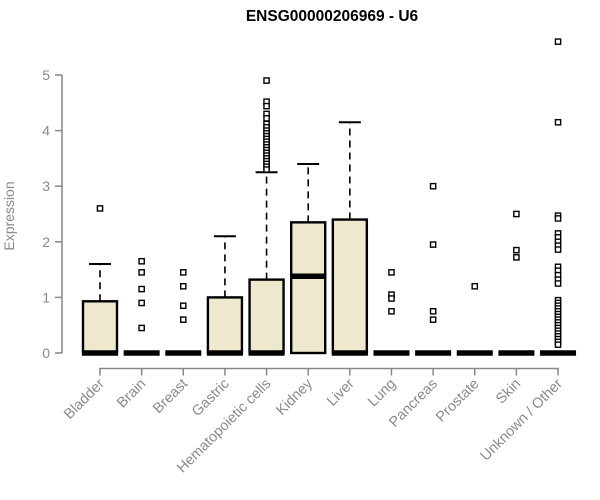 The height and width of the screenshot is (500, 600). Describe the element at coordinates (225, 325) in the screenshot. I see `box-gastric` at that location.